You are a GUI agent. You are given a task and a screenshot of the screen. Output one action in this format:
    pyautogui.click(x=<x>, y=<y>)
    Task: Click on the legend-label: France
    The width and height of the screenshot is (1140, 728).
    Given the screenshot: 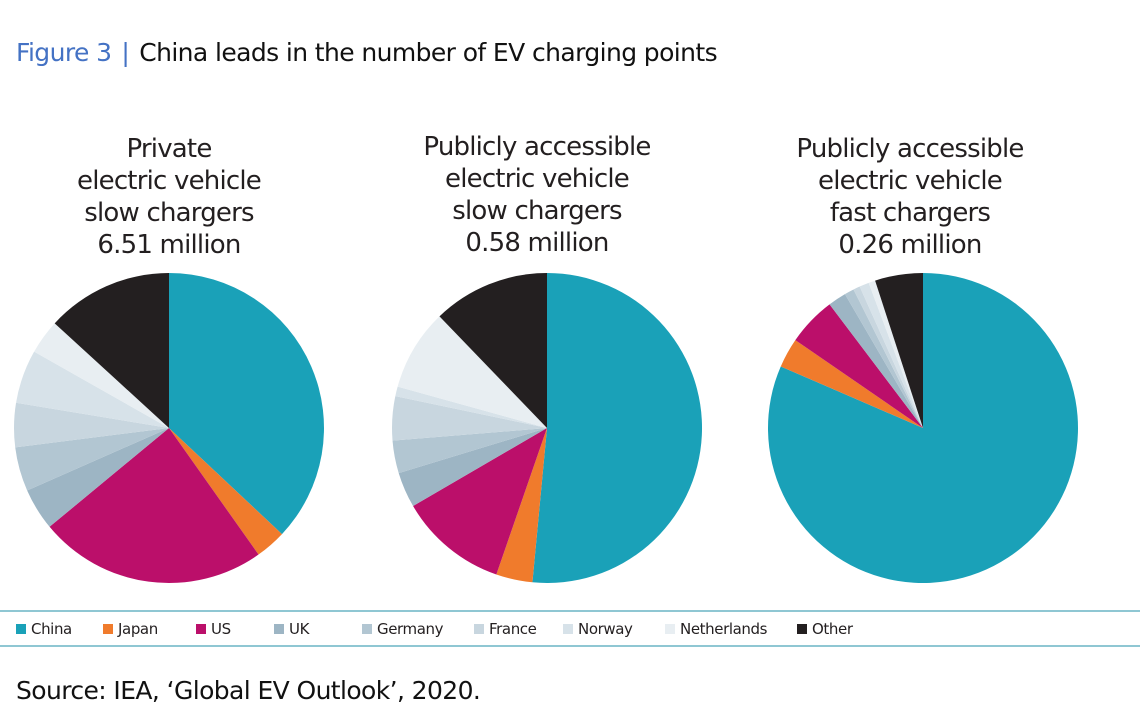 What is the action you would take?
    pyautogui.click(x=513, y=629)
    